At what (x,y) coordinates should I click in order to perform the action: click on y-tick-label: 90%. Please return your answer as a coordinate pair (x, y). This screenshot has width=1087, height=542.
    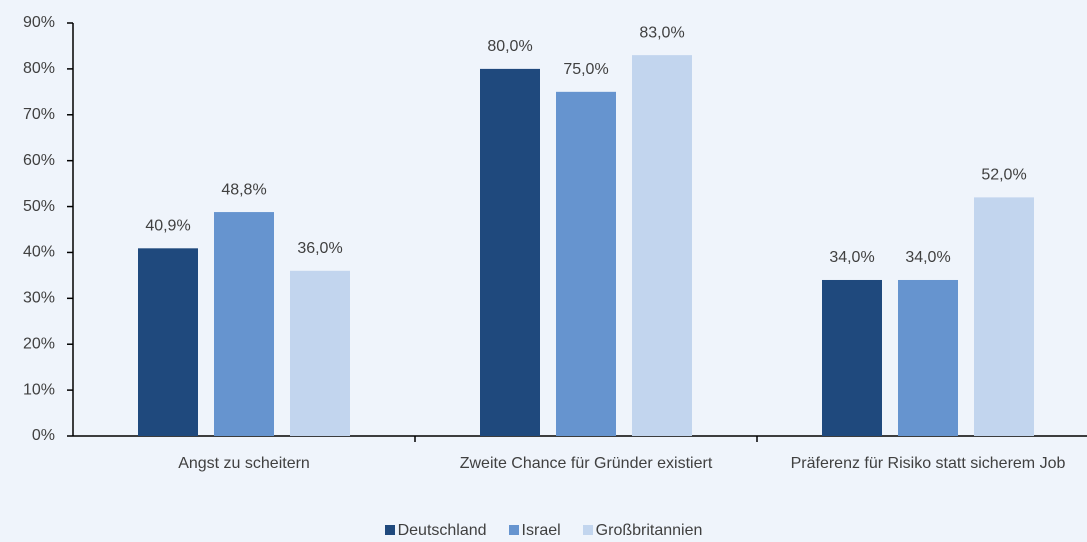
    Looking at the image, I should click on (39, 22).